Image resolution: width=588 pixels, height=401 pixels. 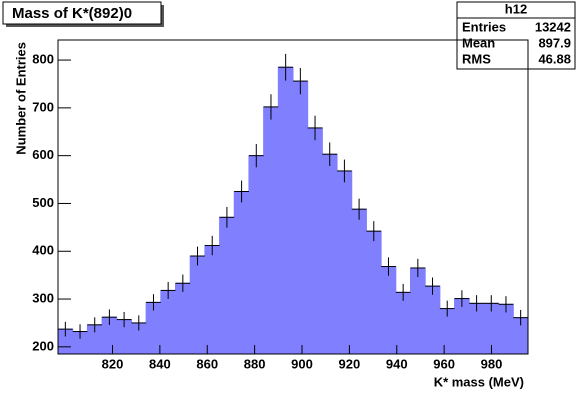 What do you see at coordinates (476, 58) in the screenshot?
I see `stats-label: RMS` at bounding box center [476, 58].